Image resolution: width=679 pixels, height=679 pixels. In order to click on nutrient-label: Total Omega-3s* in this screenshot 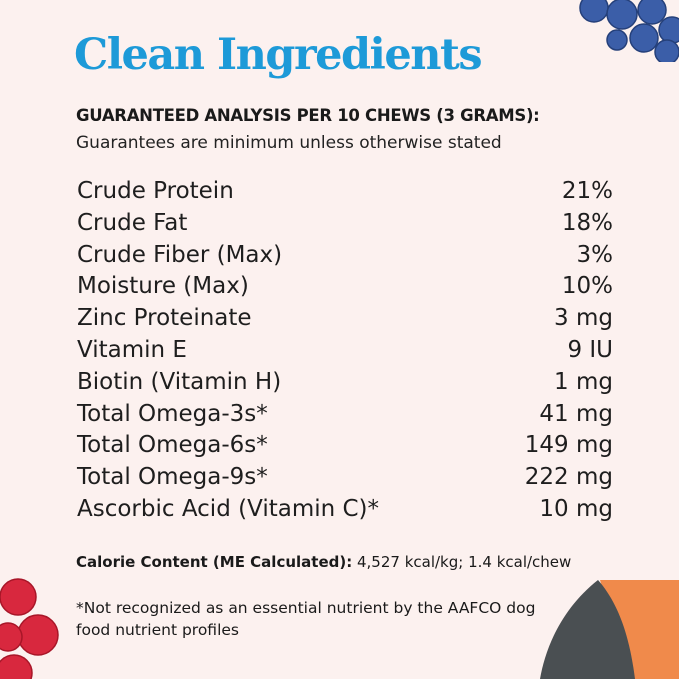, I will do `click(172, 413)`.